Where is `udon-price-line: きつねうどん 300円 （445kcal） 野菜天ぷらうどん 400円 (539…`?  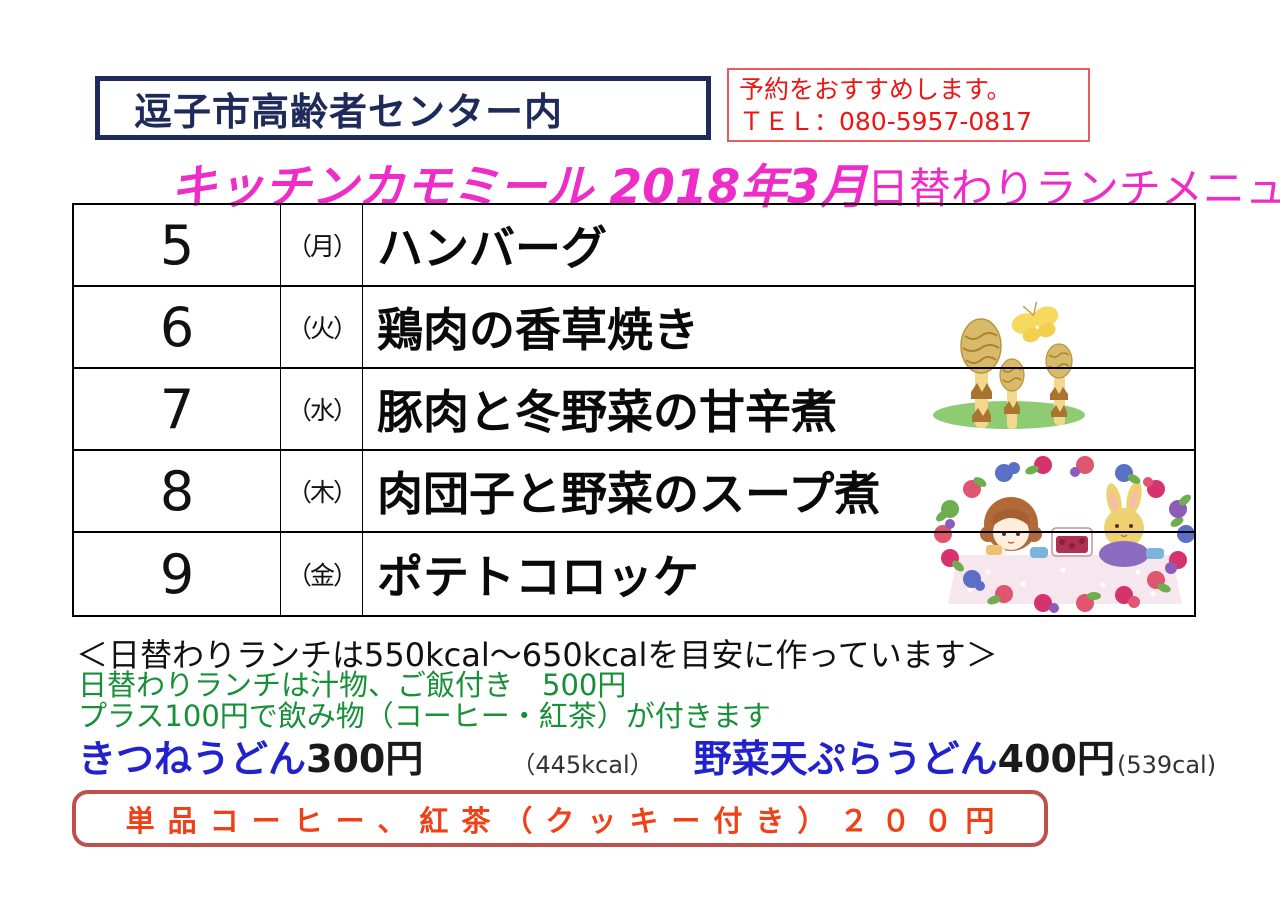
udon-price-line: きつねうどん 300円 （445kcal） 野菜天ぷらうどん 400円 (539… is located at coordinates (647, 759).